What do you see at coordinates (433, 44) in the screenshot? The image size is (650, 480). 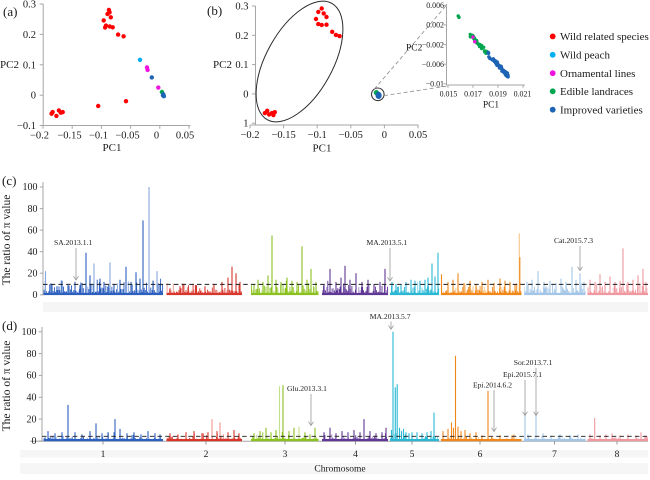 I see `svg-text: −0.002` at bounding box center [433, 44].